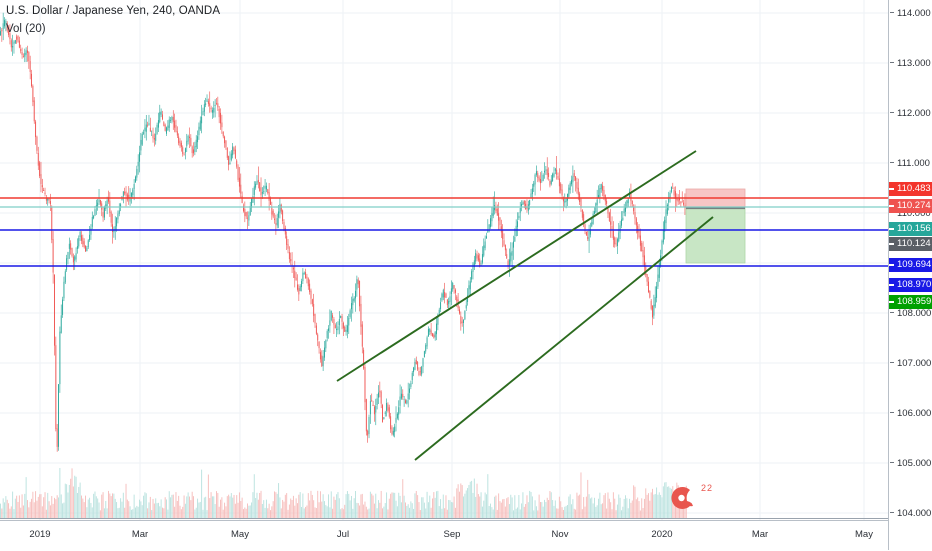 This screenshot has width=932, height=551. I want to click on time-tick-label: 2019, so click(40, 534).